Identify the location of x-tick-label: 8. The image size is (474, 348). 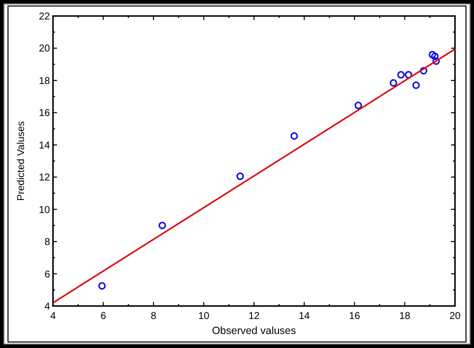
(153, 316).